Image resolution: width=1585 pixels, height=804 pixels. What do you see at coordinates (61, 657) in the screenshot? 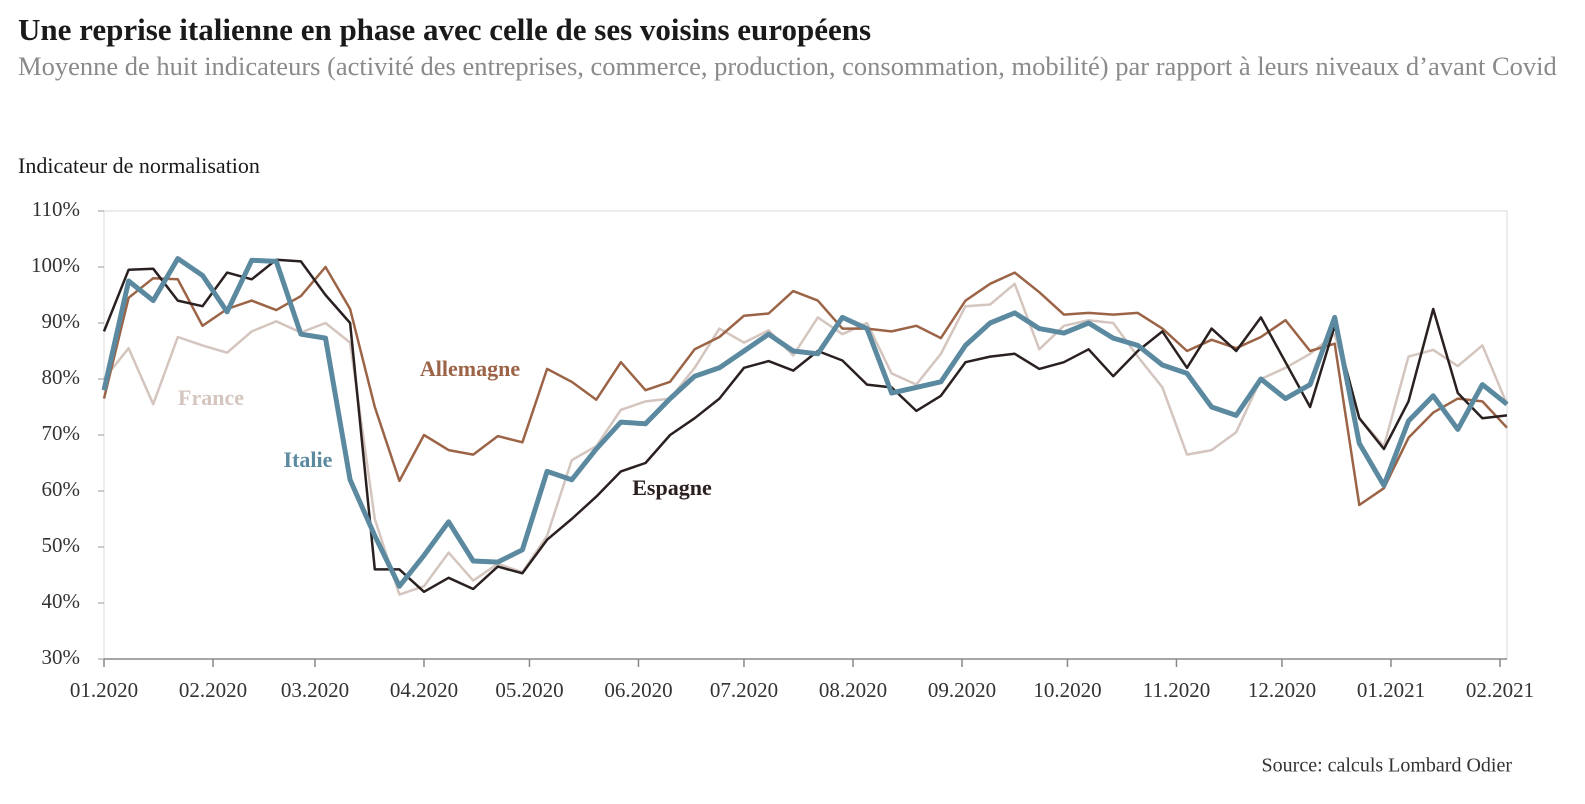
I see `y-tick-label: 30%` at bounding box center [61, 657].